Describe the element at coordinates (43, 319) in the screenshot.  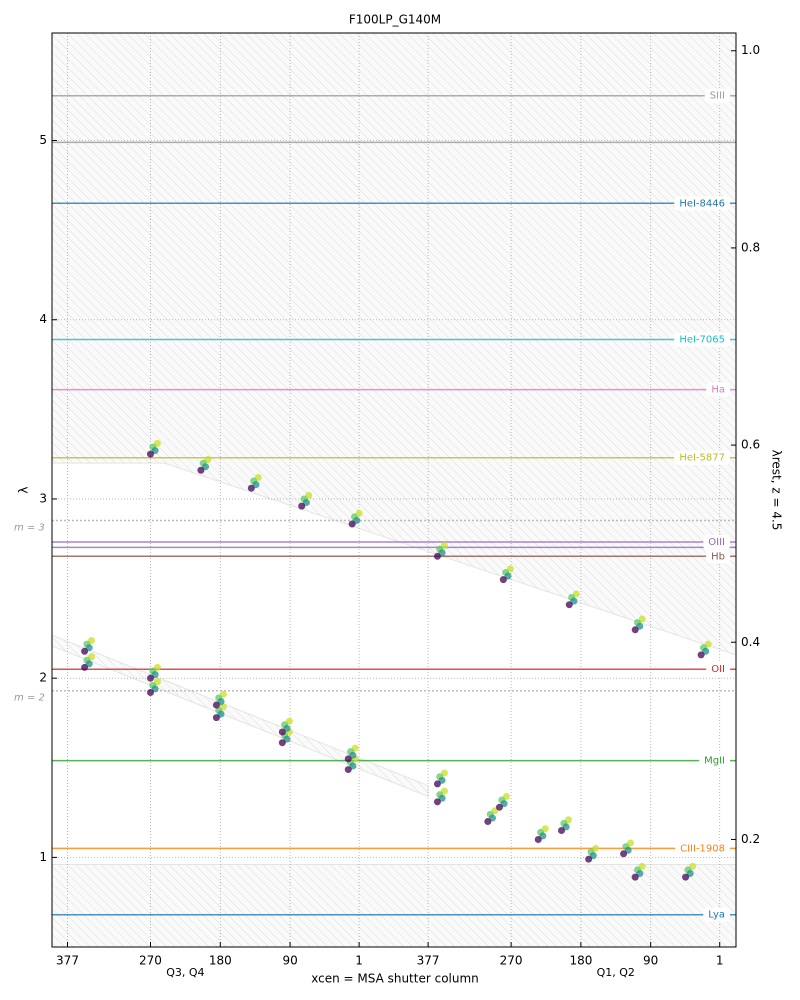
I see `y-tick-label: 4` at that location.